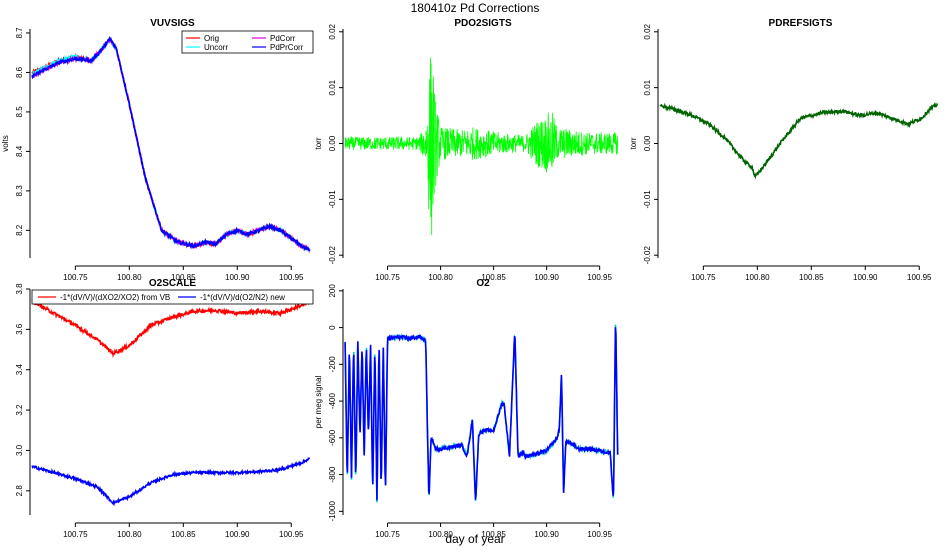 This screenshot has width=950, height=550. I want to click on legend-label: Orig, so click(211, 38).